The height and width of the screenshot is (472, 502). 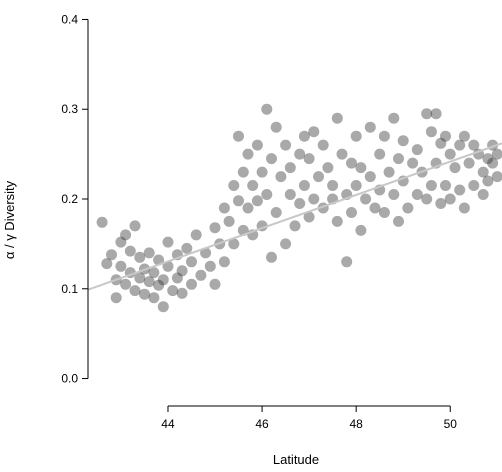 I want to click on x-tick-label: 48, so click(x=356, y=424).